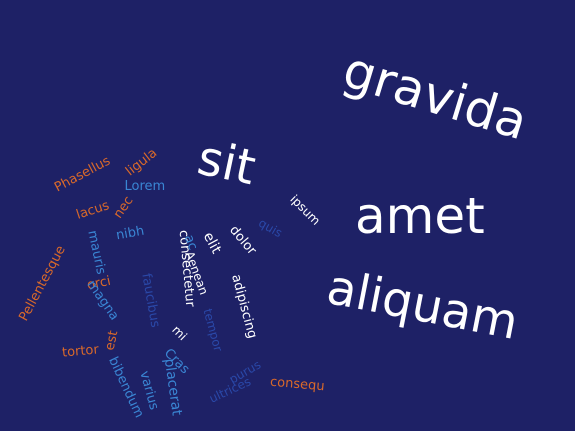  Describe the element at coordinates (93, 210) in the screenshot. I see `word-lacus: lacus` at that location.